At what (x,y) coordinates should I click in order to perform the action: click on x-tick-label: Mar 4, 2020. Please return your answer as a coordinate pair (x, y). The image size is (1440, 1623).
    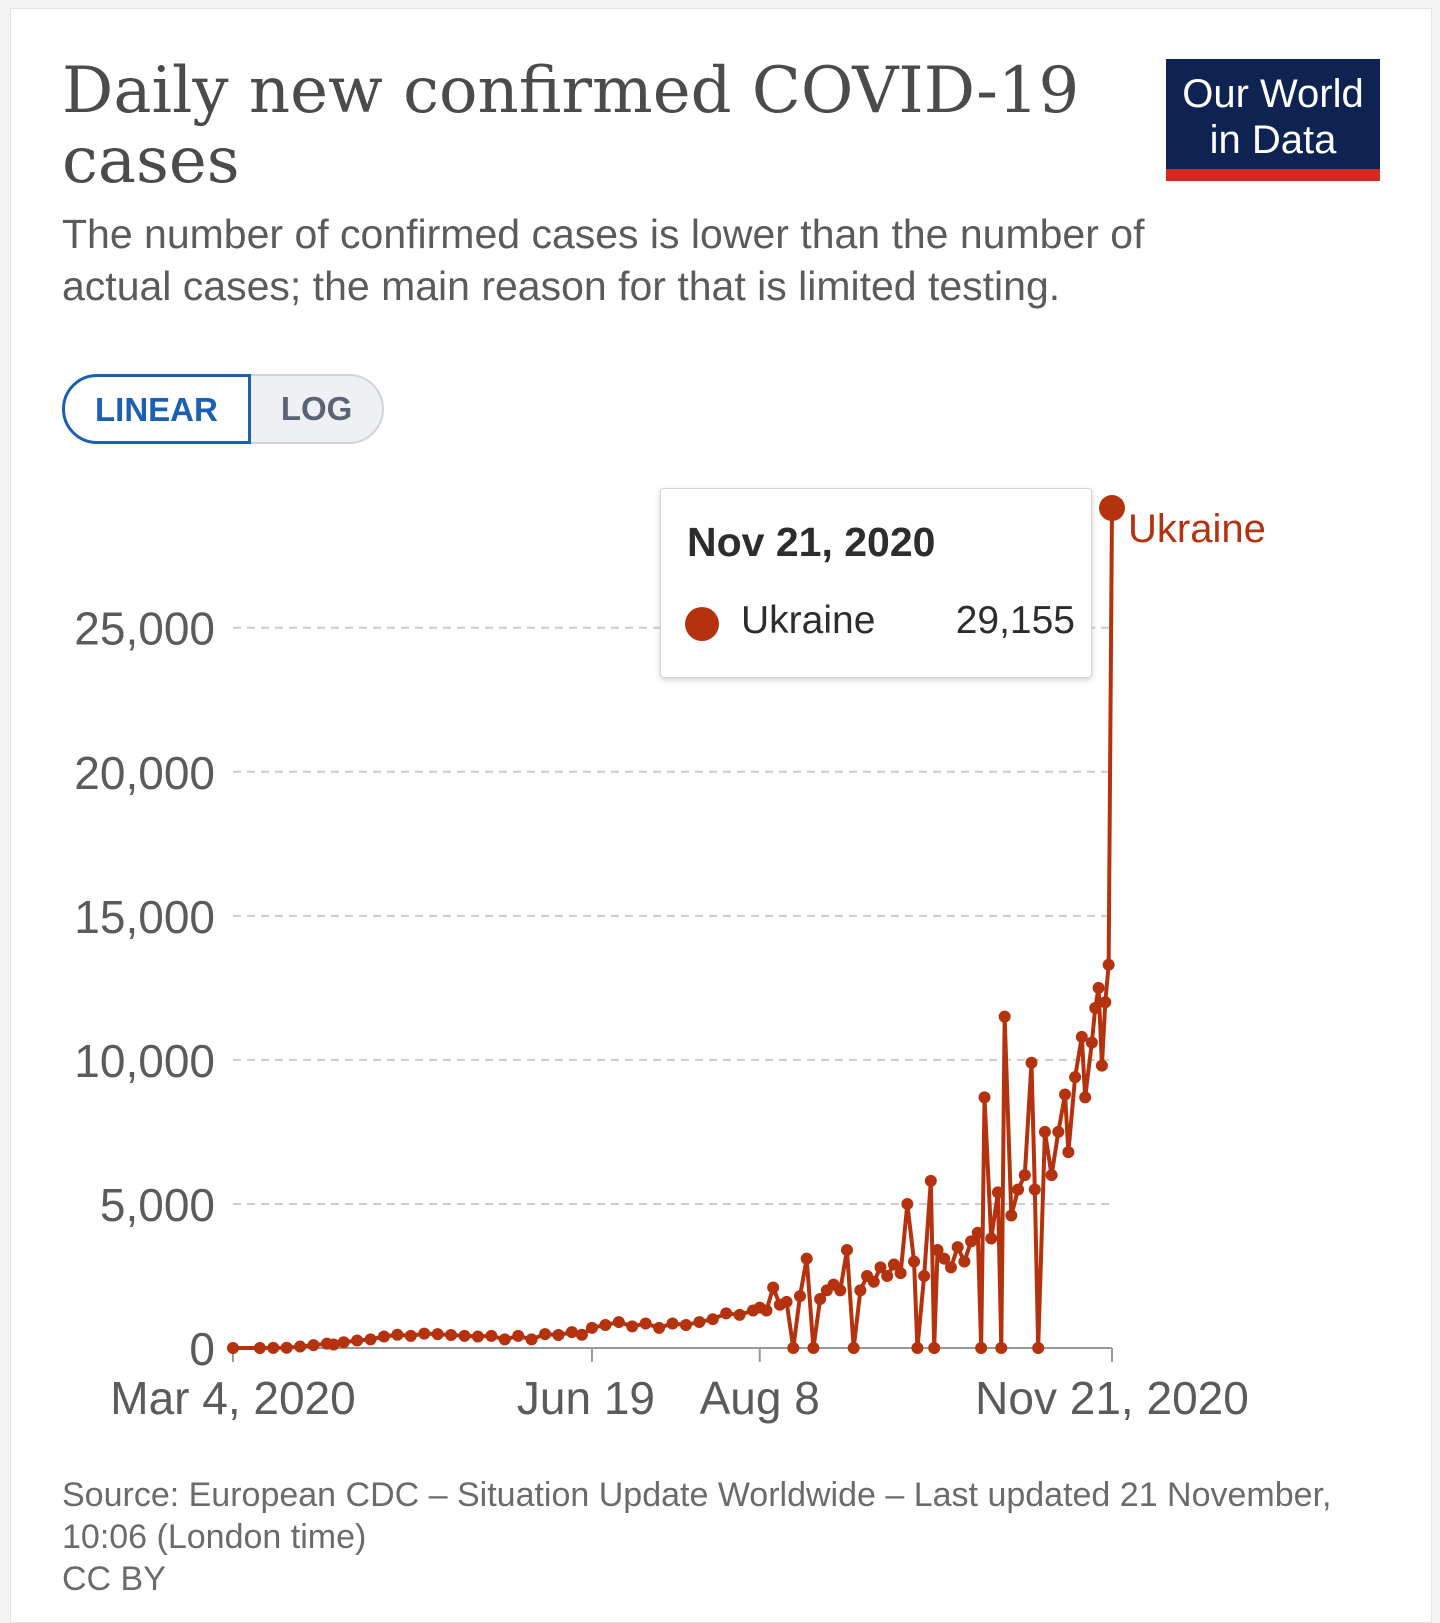
    Looking at the image, I should click on (232, 1398).